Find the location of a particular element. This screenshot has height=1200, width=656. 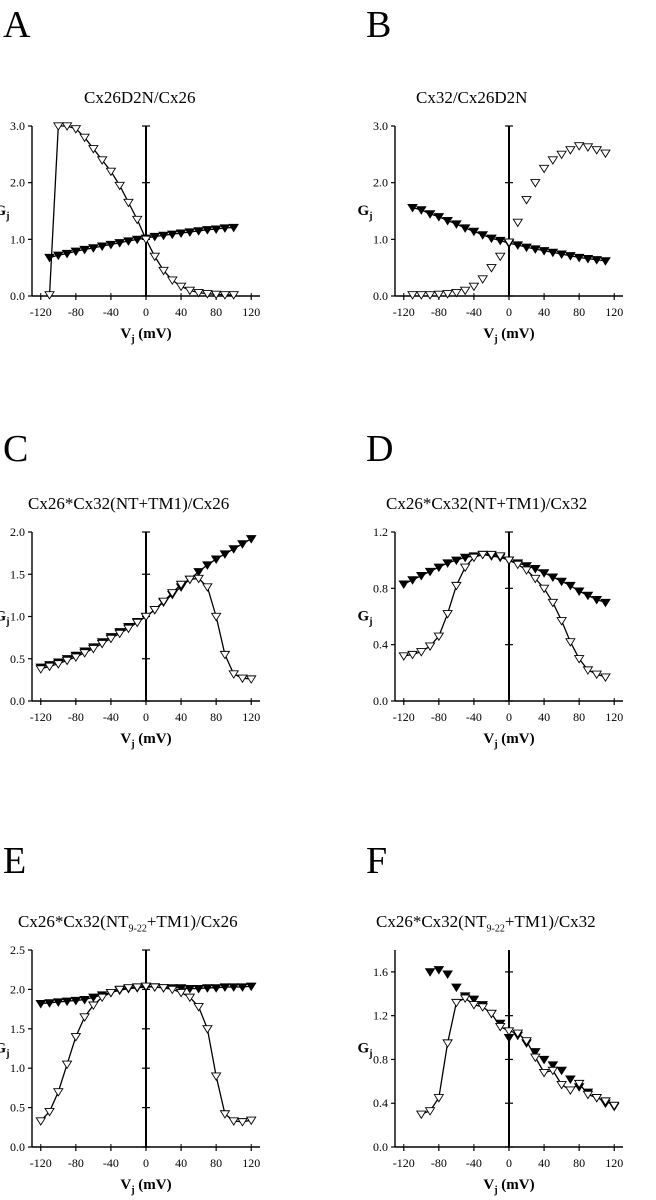

panel-letter-a: A is located at coordinates (17, 25).